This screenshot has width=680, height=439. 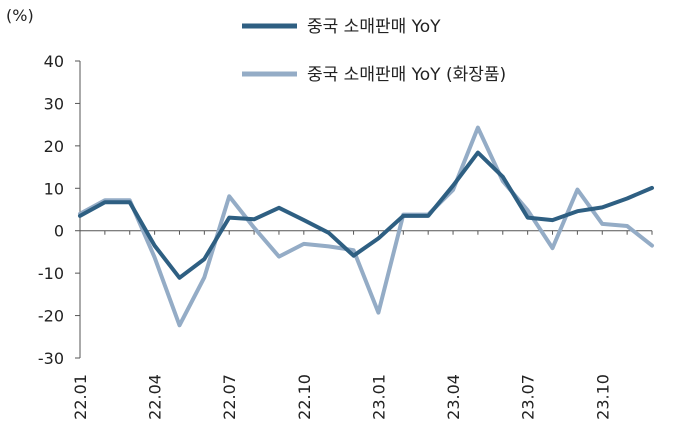 I want to click on y-tick-label: -10, so click(x=51, y=273).